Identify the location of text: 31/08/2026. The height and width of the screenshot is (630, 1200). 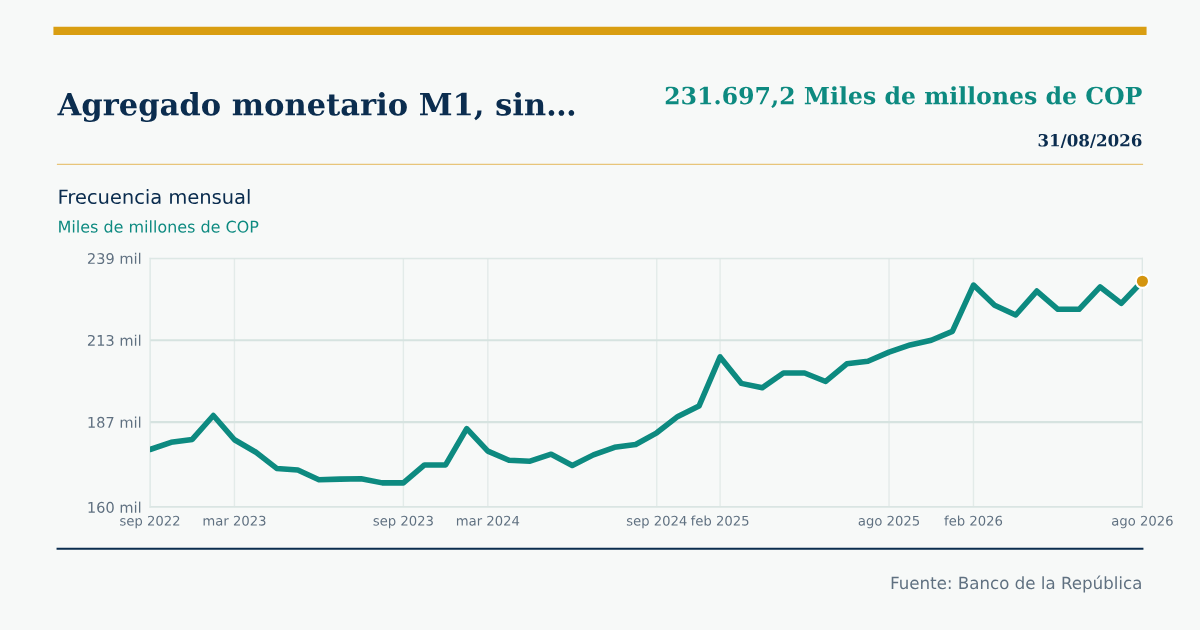
(1090, 140).